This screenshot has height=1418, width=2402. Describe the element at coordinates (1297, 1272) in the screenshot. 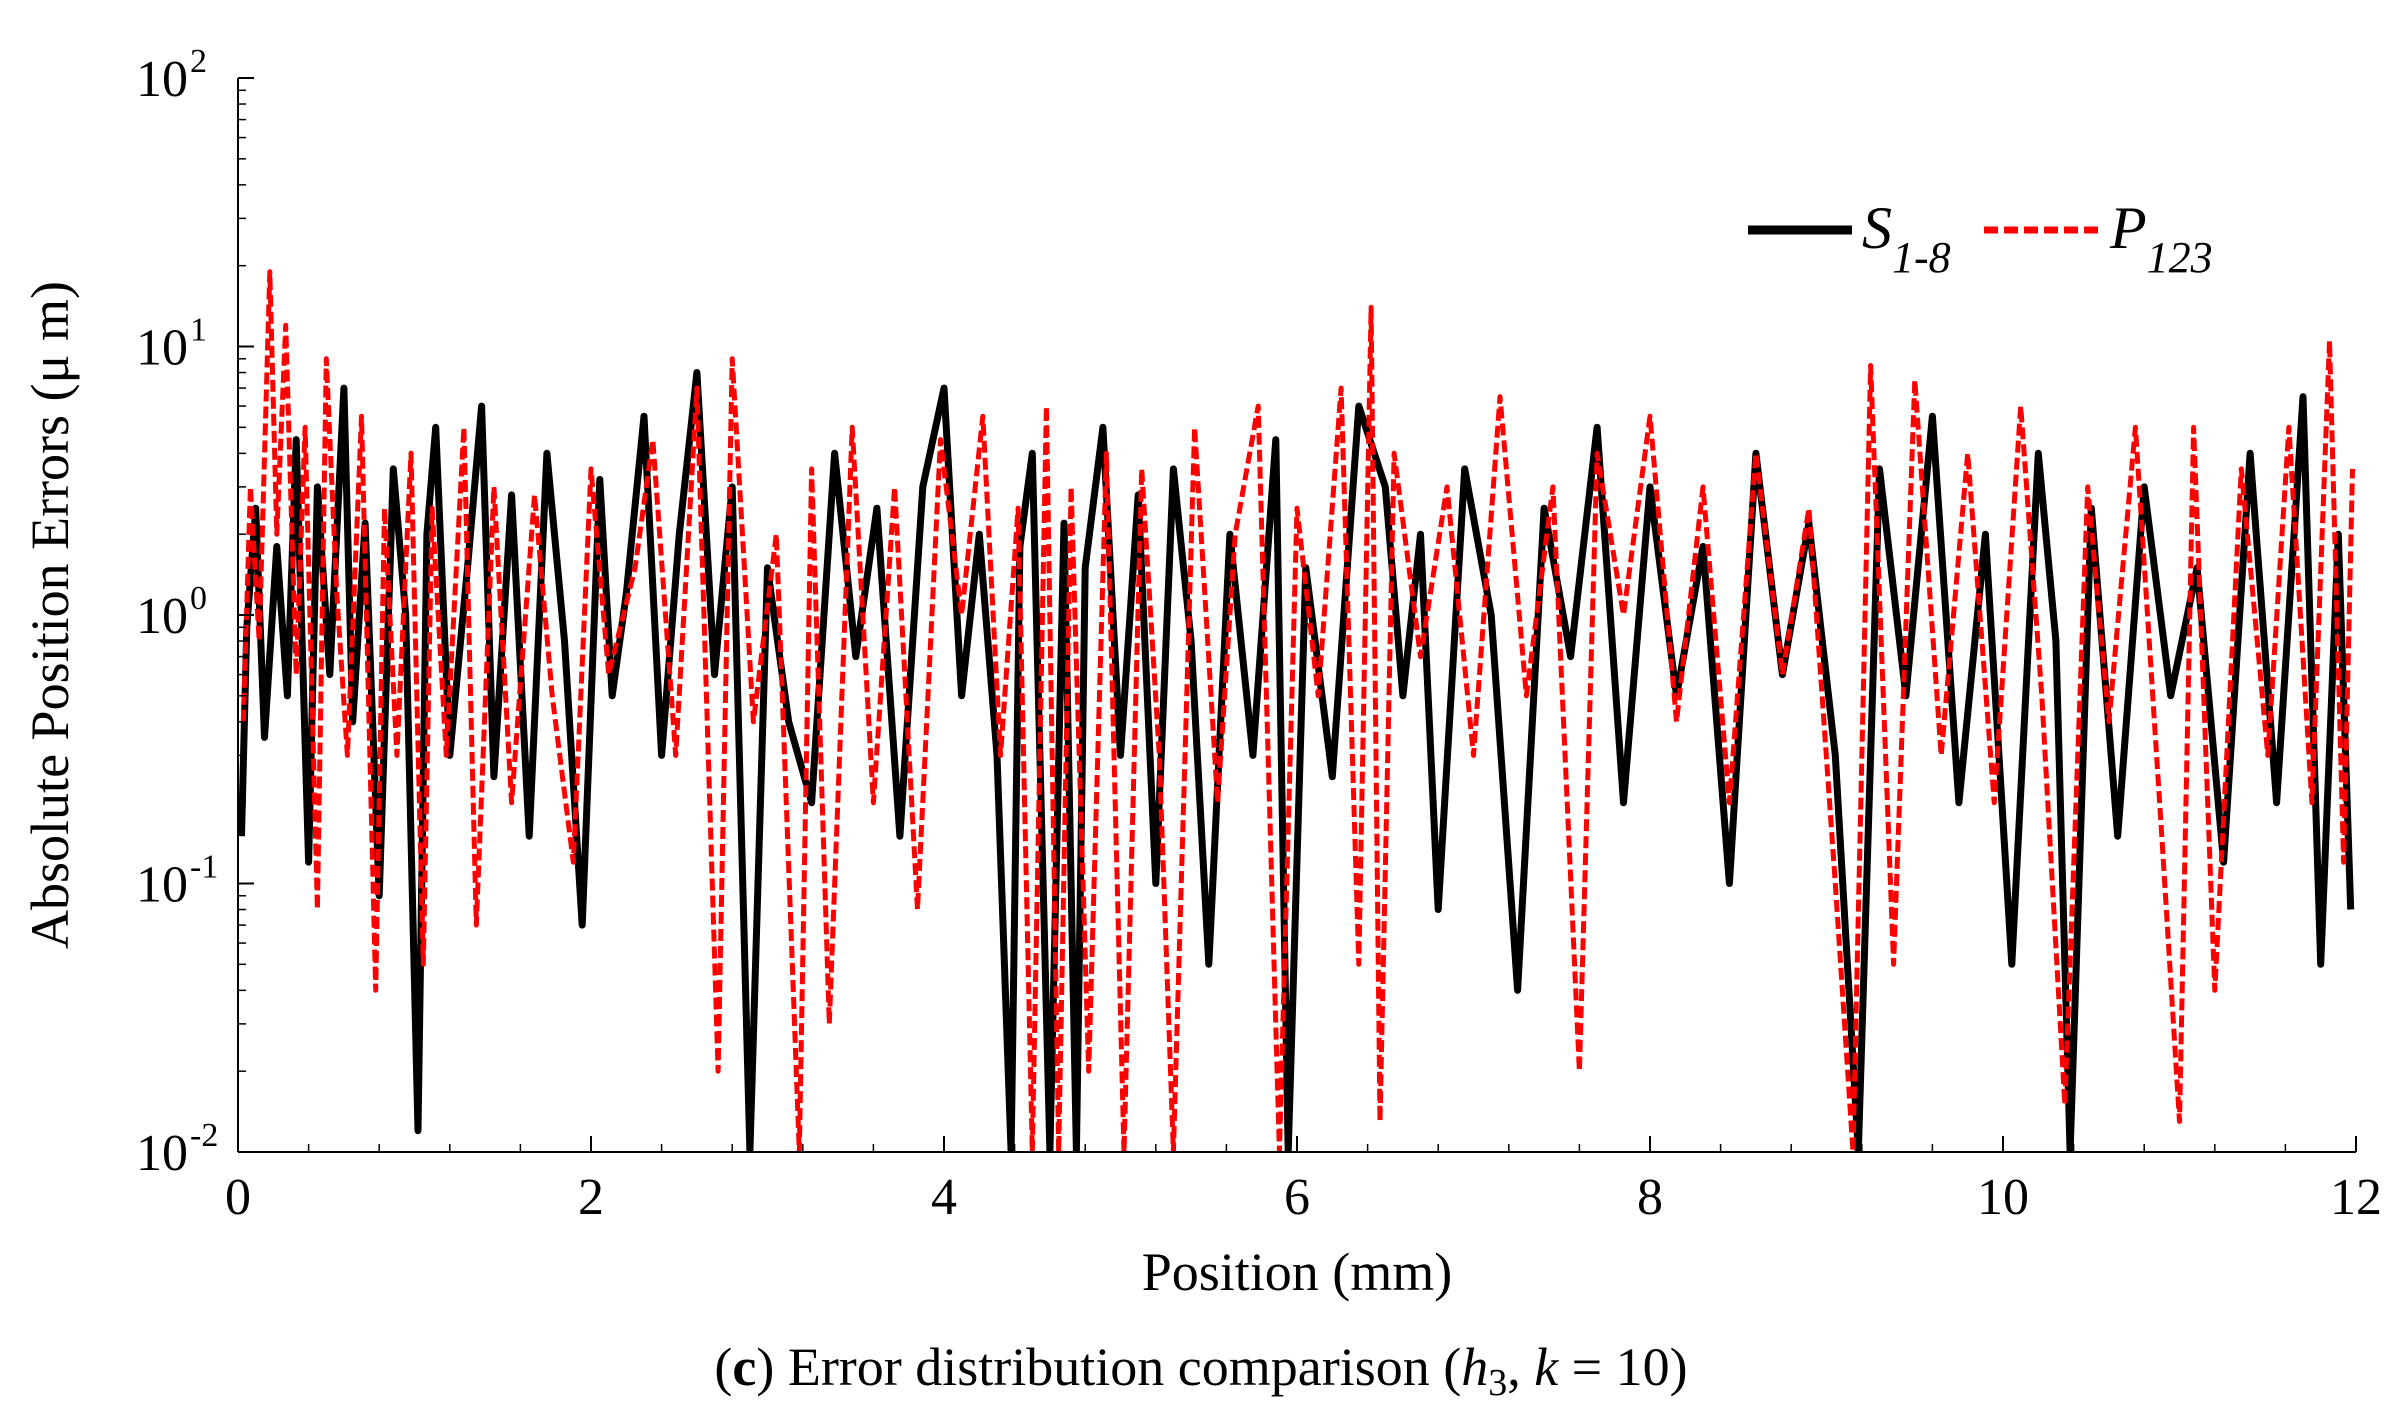

I see `x-axis-title: Position (mm)` at that location.